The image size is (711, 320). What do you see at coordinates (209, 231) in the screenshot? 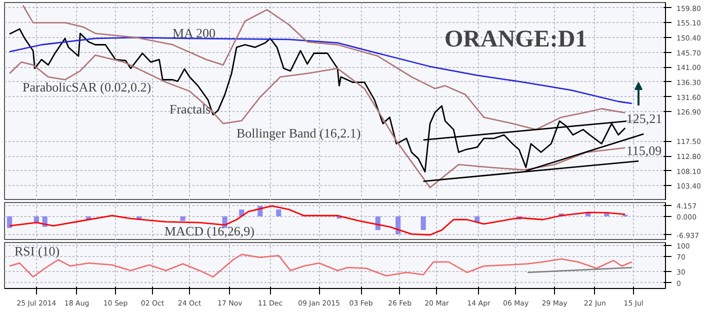
I see `annotation: MACD (16,26,9)` at bounding box center [209, 231].